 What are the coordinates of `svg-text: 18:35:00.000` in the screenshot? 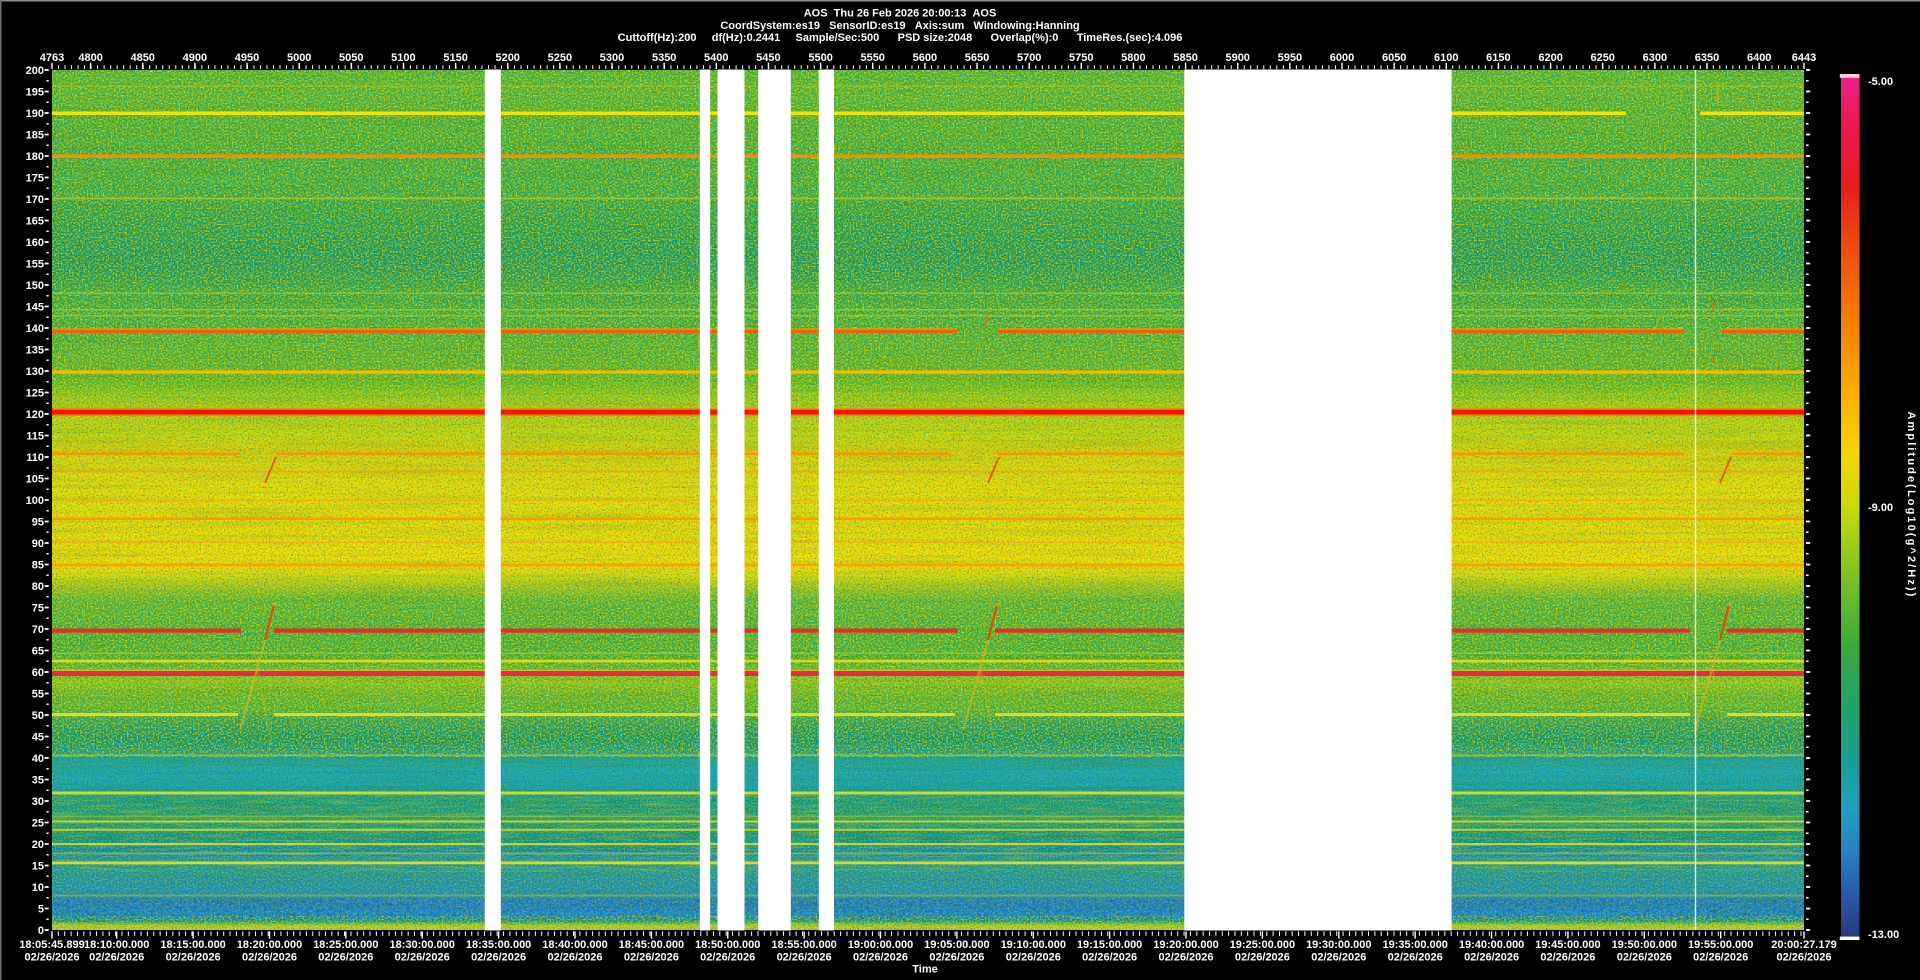 It's located at (498, 945).